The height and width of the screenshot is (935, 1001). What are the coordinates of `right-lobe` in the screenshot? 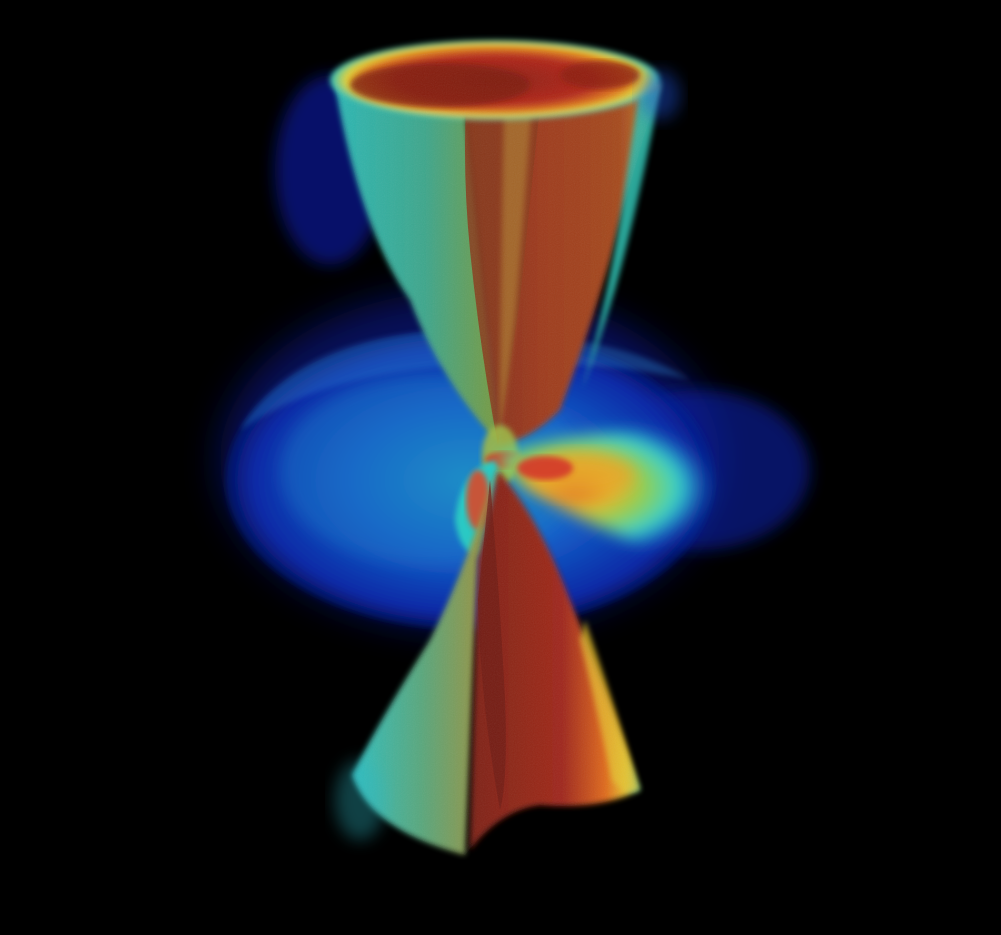 It's located at (608, 487).